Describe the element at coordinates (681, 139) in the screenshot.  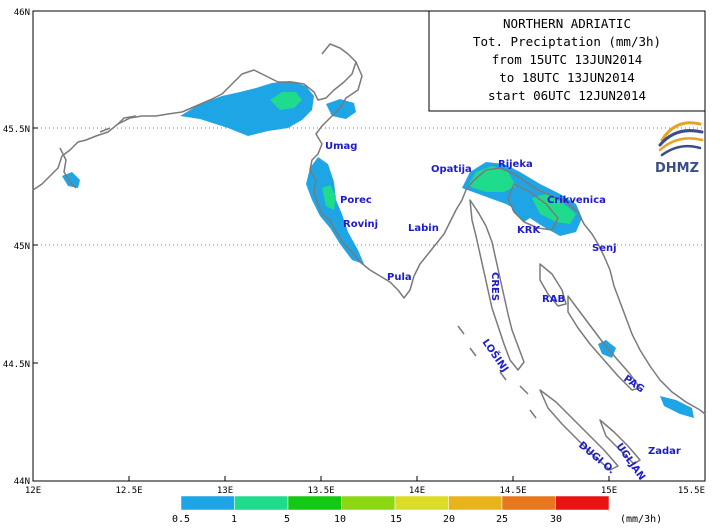
I see `dhmz-swirl-icon` at that location.